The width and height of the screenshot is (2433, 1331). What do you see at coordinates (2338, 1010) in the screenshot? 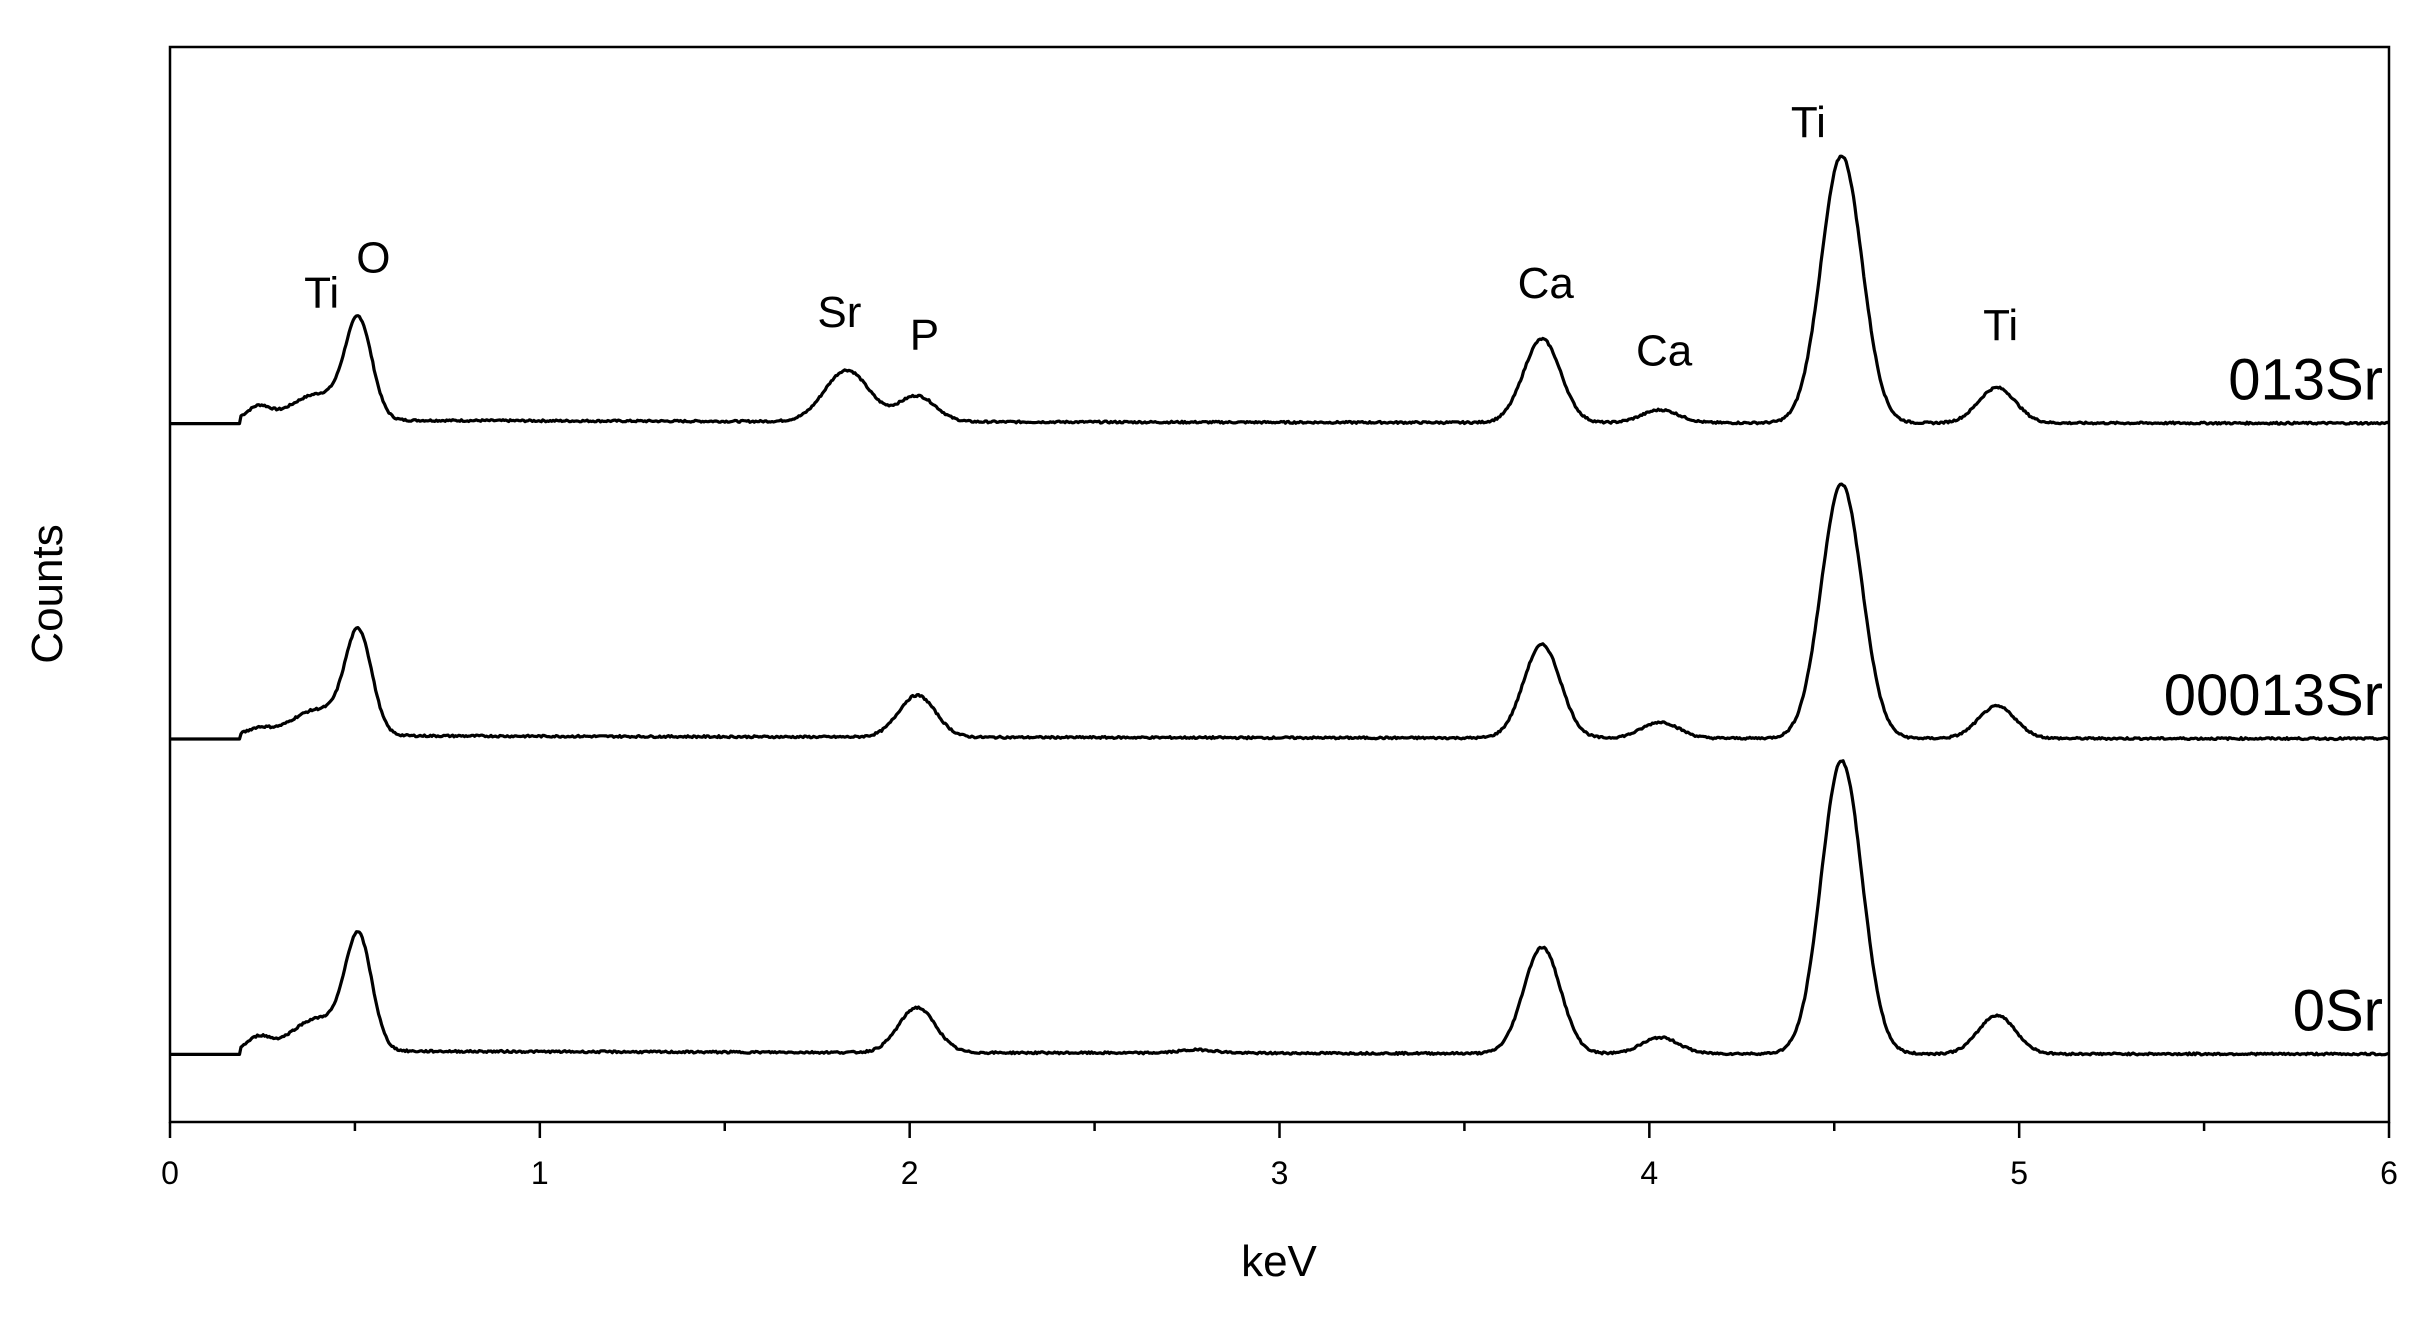
I see `series-label-0Sr: 0Sr` at bounding box center [2338, 1010].